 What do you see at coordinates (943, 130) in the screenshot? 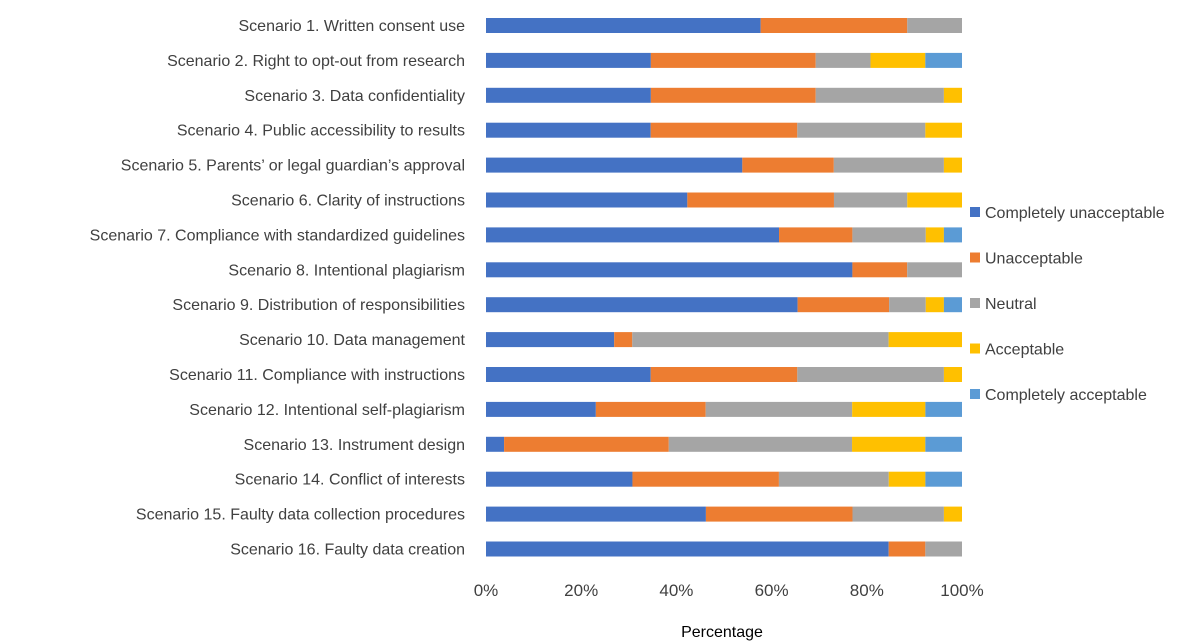
I see `bar-segment-s4-row4` at bounding box center [943, 130].